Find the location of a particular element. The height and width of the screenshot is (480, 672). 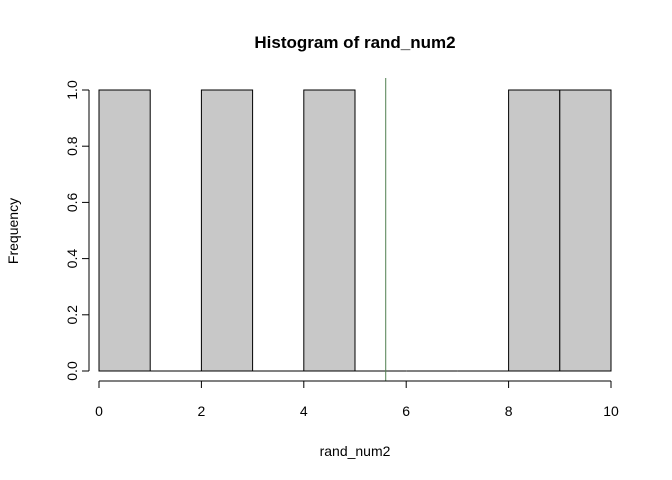

chart-title: Histogram of rand_num2 is located at coordinates (354, 42).